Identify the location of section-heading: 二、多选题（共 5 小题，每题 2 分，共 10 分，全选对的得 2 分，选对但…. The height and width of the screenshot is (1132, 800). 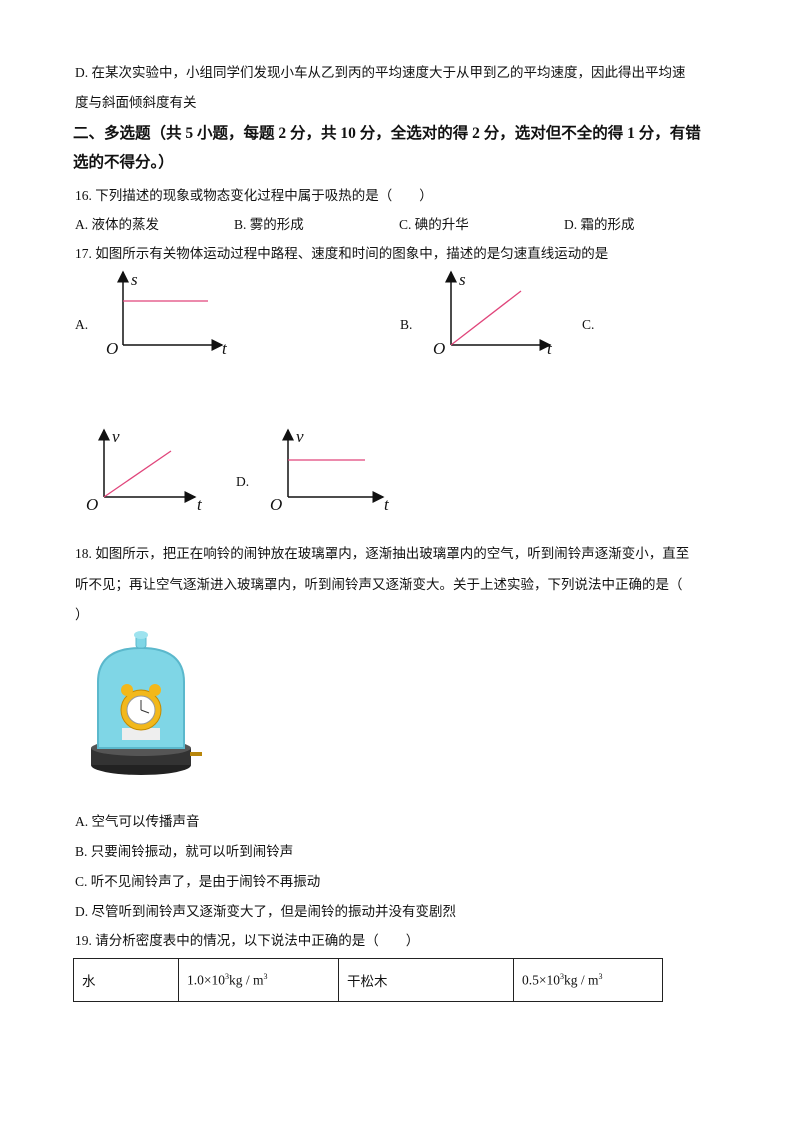
(387, 133).